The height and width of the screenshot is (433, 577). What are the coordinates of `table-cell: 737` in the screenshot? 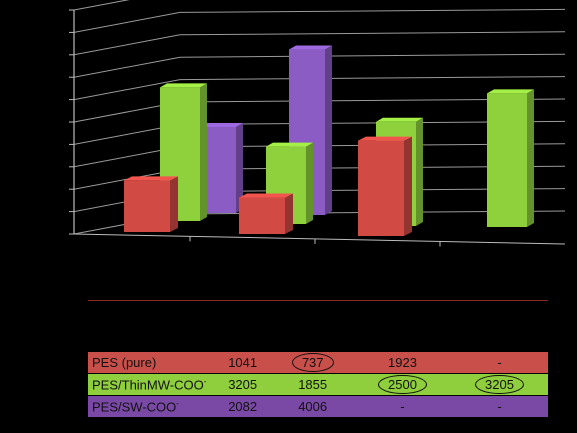 It's located at (312, 363).